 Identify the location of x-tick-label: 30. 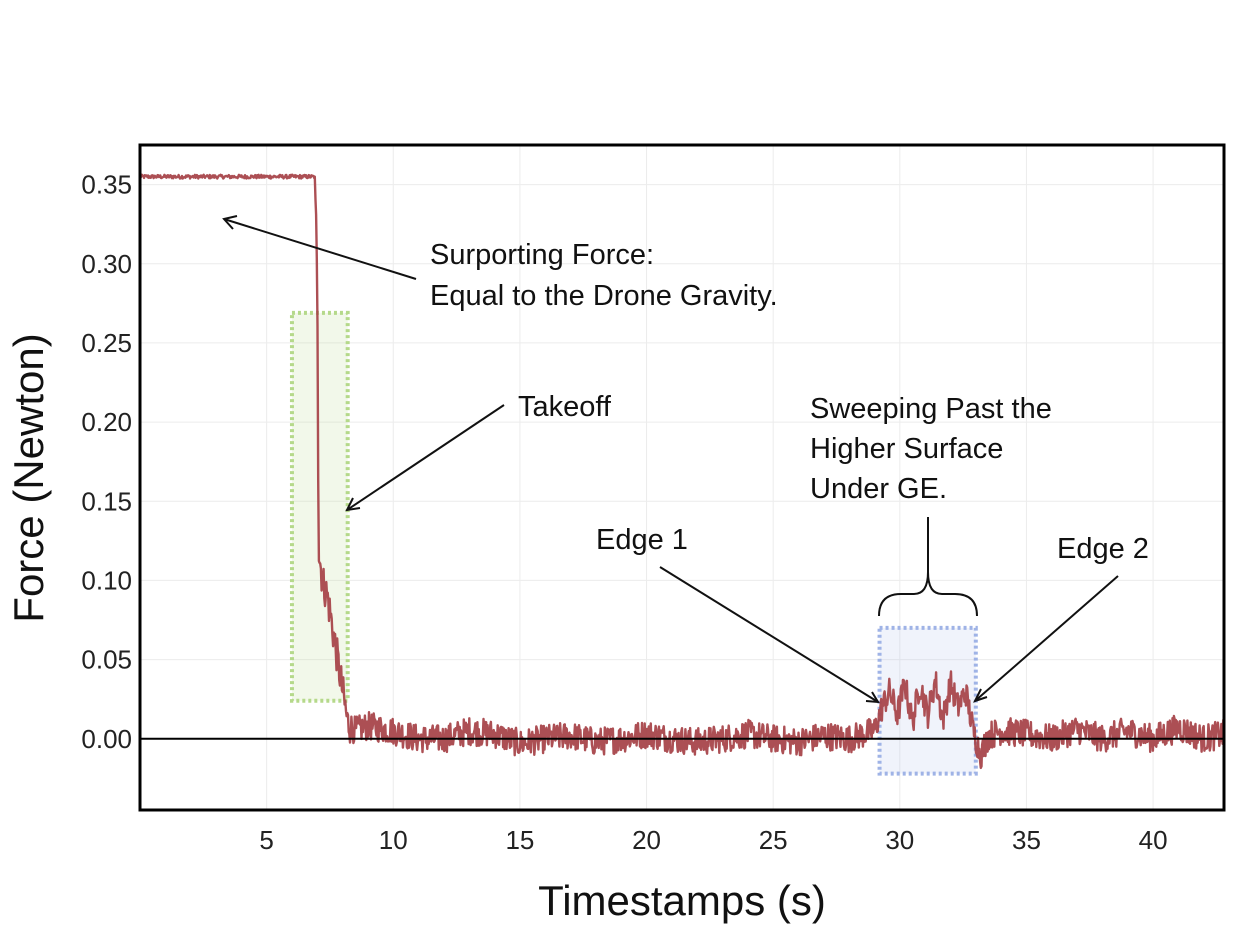
(899, 840).